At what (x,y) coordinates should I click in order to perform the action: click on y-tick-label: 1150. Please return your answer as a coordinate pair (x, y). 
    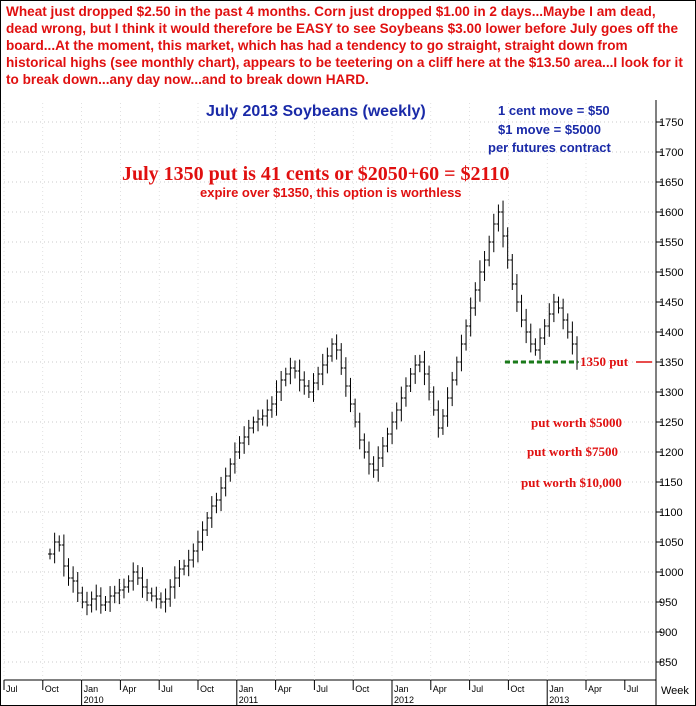
    Looking at the image, I should click on (671, 483).